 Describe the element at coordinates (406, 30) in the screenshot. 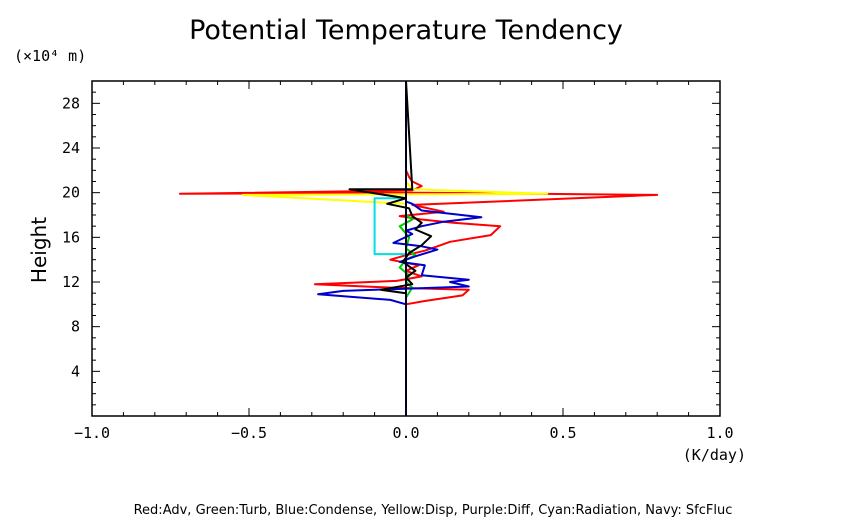

I see `chart-title: Potential Temperature Tendency` at that location.